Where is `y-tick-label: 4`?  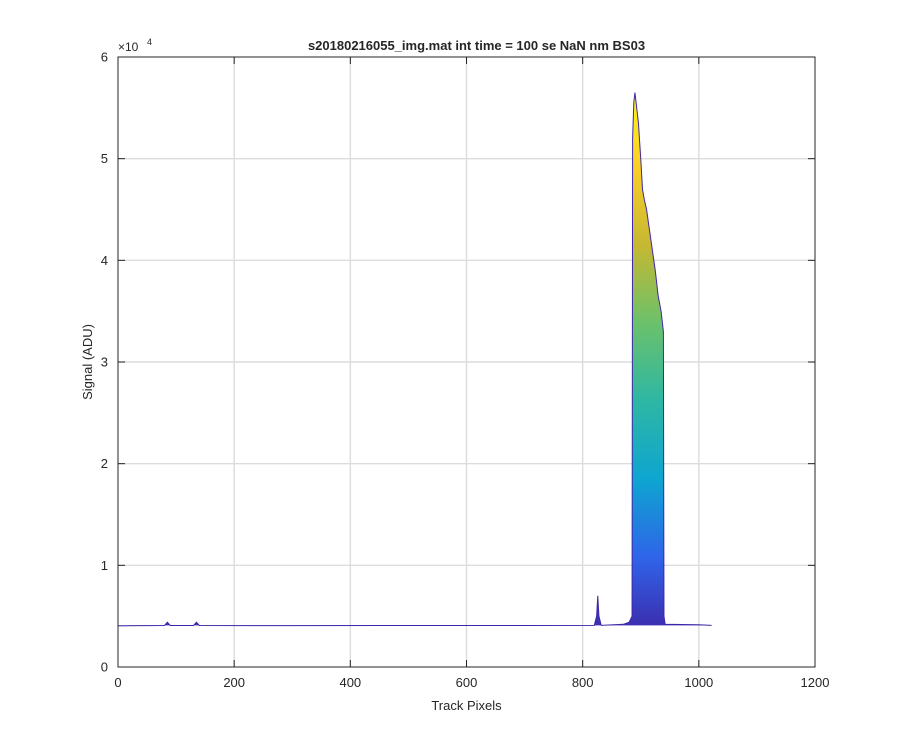 y-tick-label: 4 is located at coordinates (104, 260).